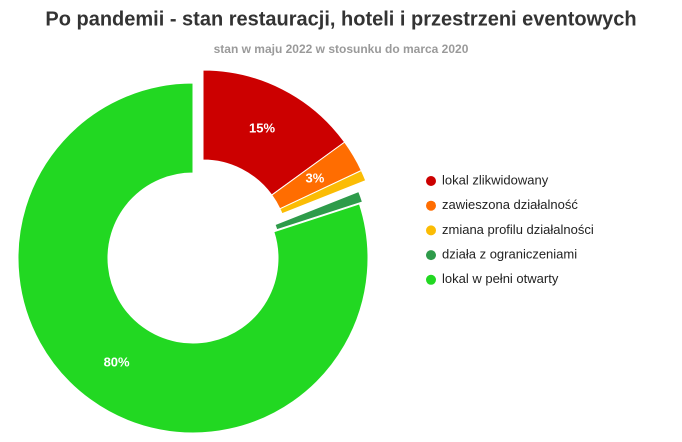  Describe the element at coordinates (117, 362) in the screenshot. I see `slice-label: 80%` at that location.